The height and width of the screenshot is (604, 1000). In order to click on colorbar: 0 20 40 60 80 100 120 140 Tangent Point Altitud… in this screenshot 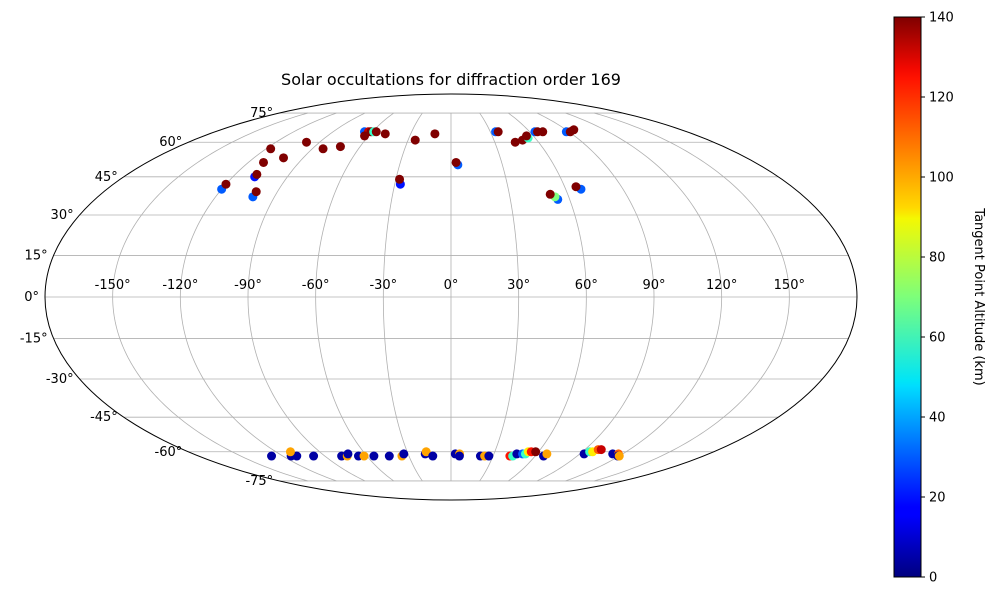, I will do `click(939, 298)`.